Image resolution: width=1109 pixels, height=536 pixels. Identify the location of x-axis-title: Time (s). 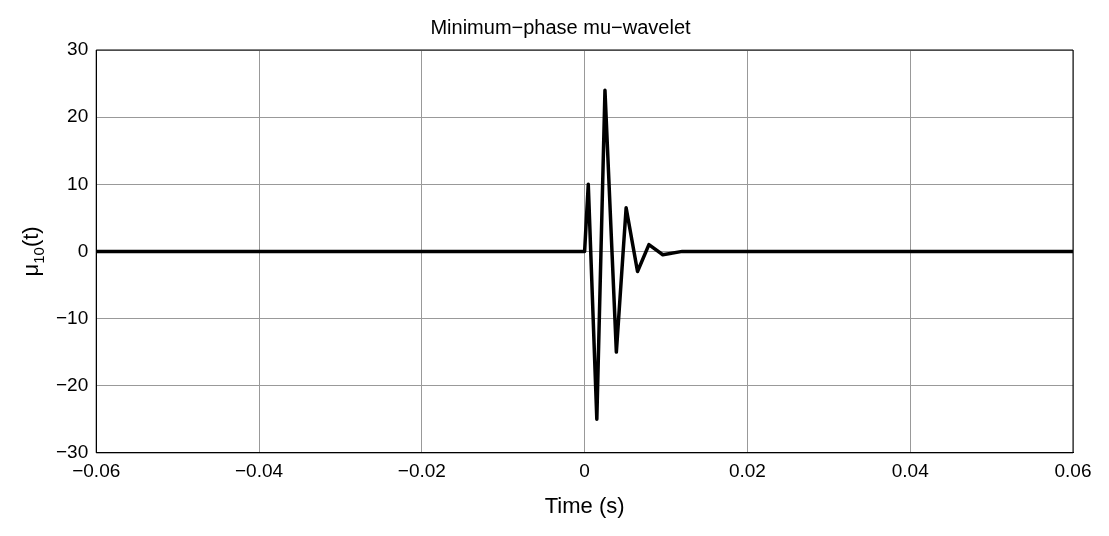
(584, 505).